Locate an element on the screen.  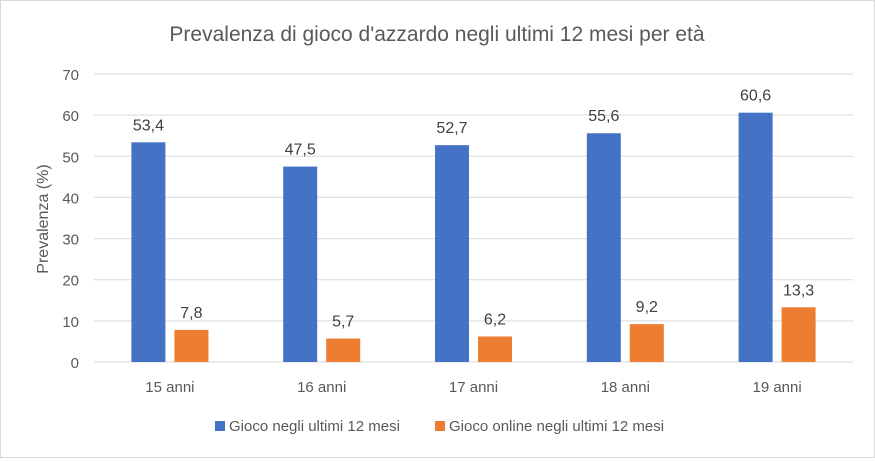
x-tick-label: 17 anni is located at coordinates (473, 387).